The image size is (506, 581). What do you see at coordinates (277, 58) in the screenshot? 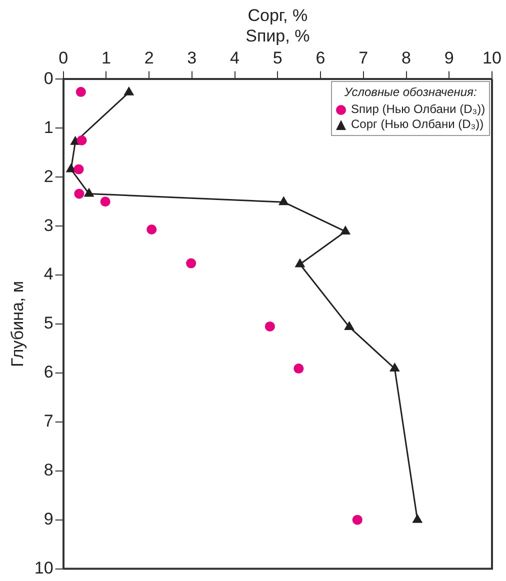
I see `x-tick-label: 5` at bounding box center [277, 58].